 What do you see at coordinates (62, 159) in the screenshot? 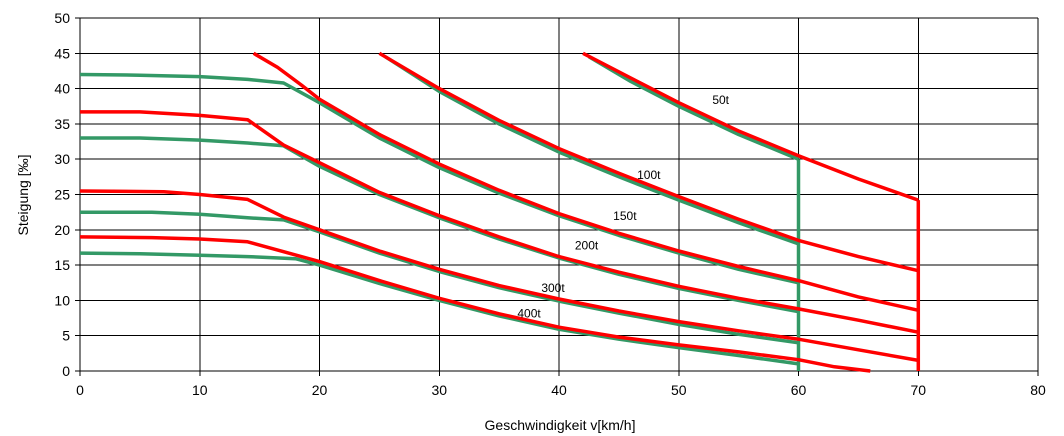
I see `y-tick-label: 30` at bounding box center [62, 159].